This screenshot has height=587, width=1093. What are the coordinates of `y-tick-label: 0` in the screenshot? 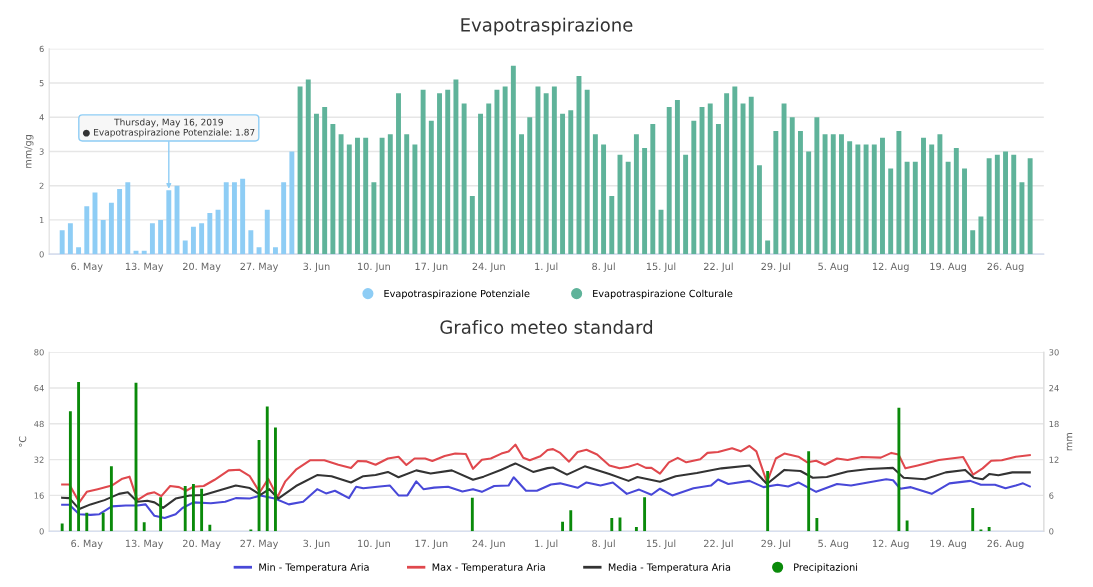 It's located at (41, 531).